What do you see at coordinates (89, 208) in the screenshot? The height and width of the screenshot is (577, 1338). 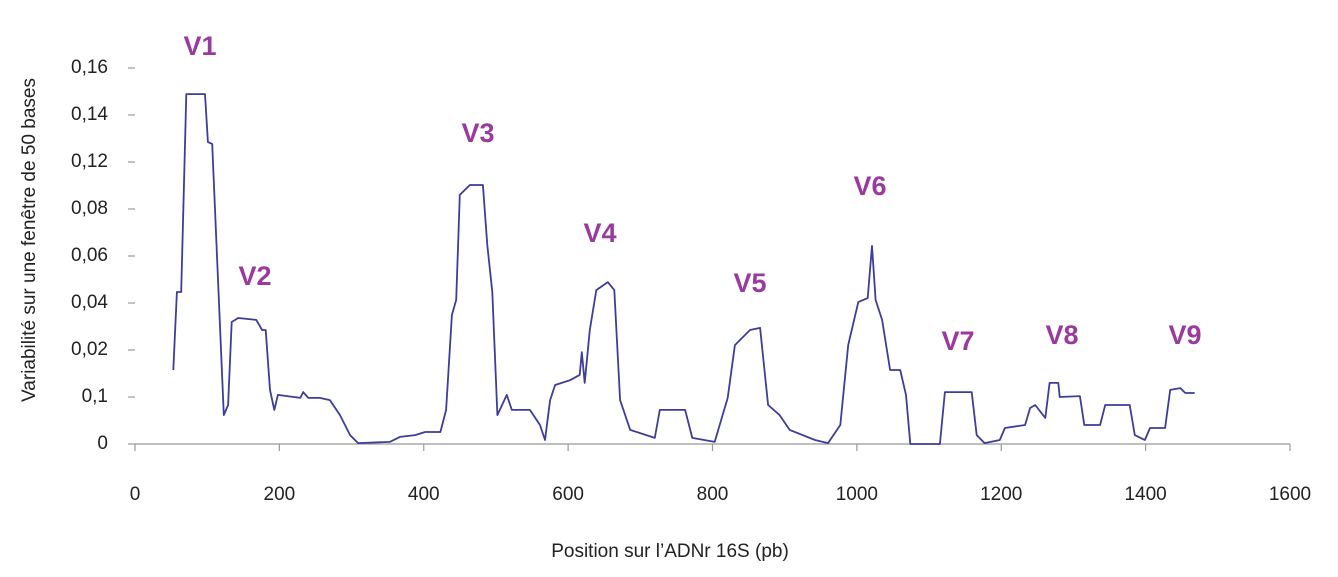 I see `y-tick-label: 0,08` at bounding box center [89, 208].